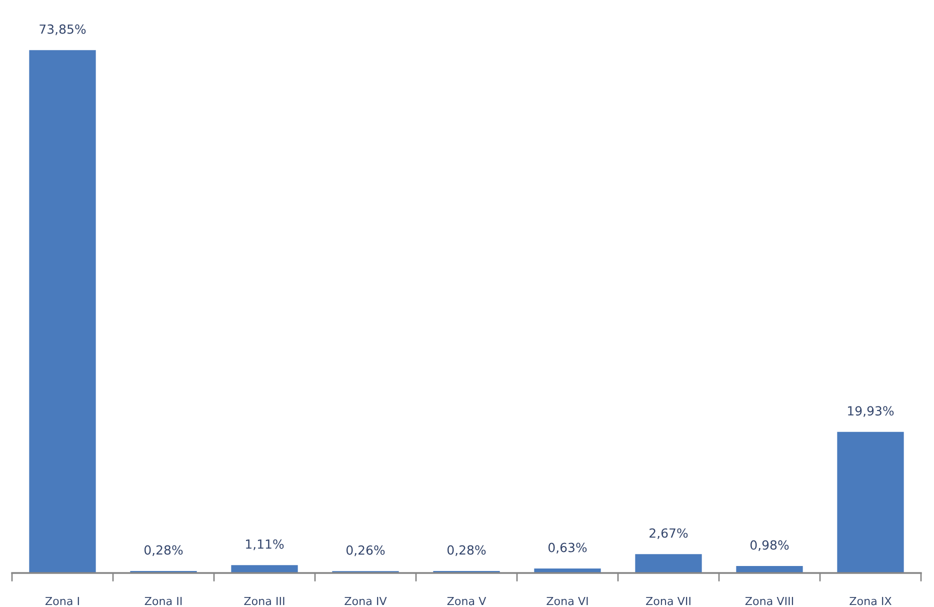 This screenshot has width=934, height=607. What do you see at coordinates (567, 601) in the screenshot?
I see `x-tick-label: Zona VI` at bounding box center [567, 601].